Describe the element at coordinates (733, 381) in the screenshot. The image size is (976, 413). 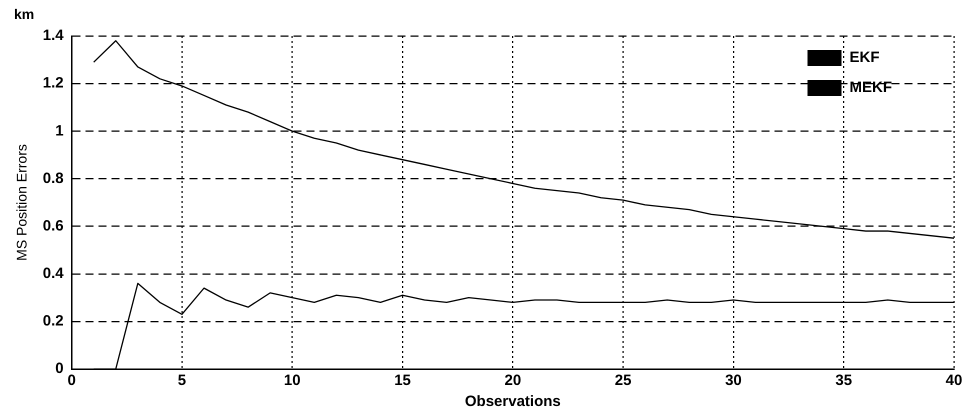
I see `x-tick-label: 30` at that location.